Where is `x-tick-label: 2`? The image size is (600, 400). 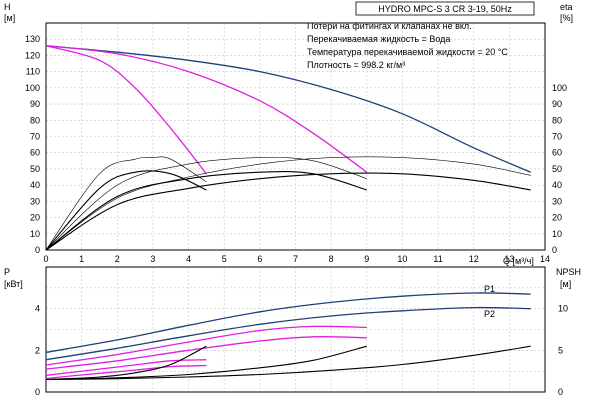
x-tick-label: 2 is located at coordinates (117, 259).